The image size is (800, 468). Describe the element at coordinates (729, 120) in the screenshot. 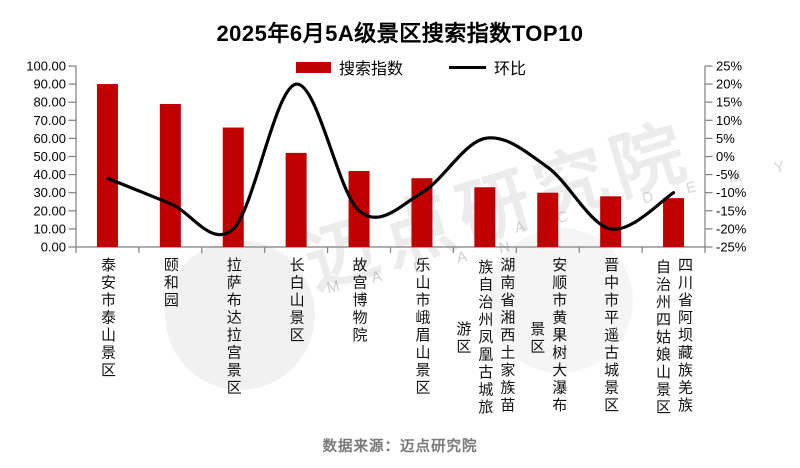

I see `right-tick-label: 10%` at that location.